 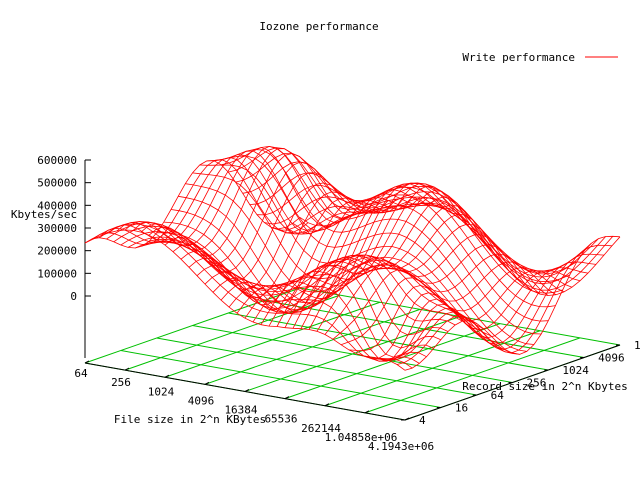 What do you see at coordinates (321, 428) in the screenshot?
I see `x-tick-label: 262144` at bounding box center [321, 428].